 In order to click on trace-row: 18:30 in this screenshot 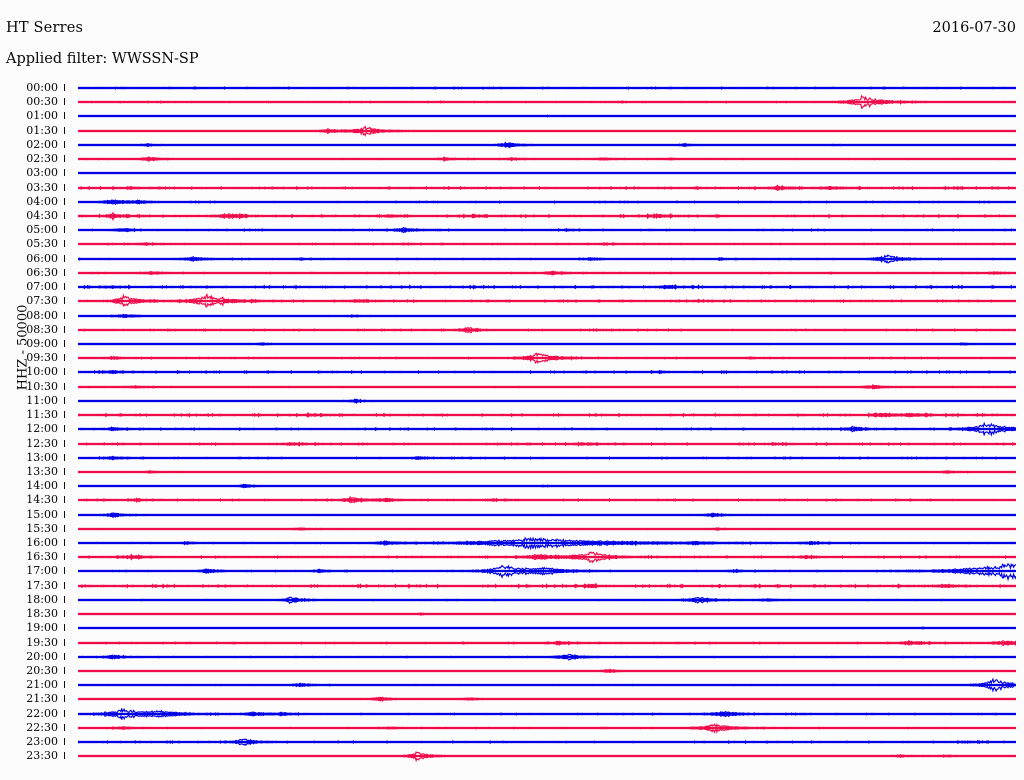, I will do `click(512, 615)`.